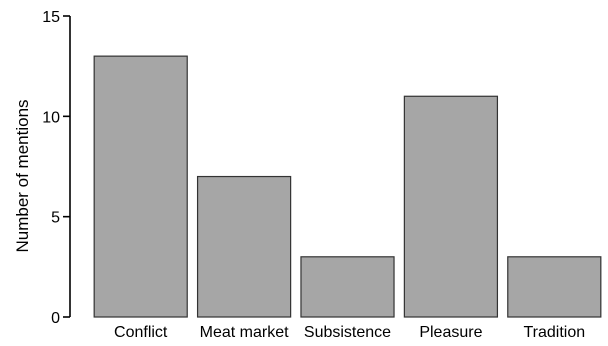  What do you see at coordinates (22, 175) in the screenshot?
I see `y-axis-label: Number of mentions` at bounding box center [22, 175].